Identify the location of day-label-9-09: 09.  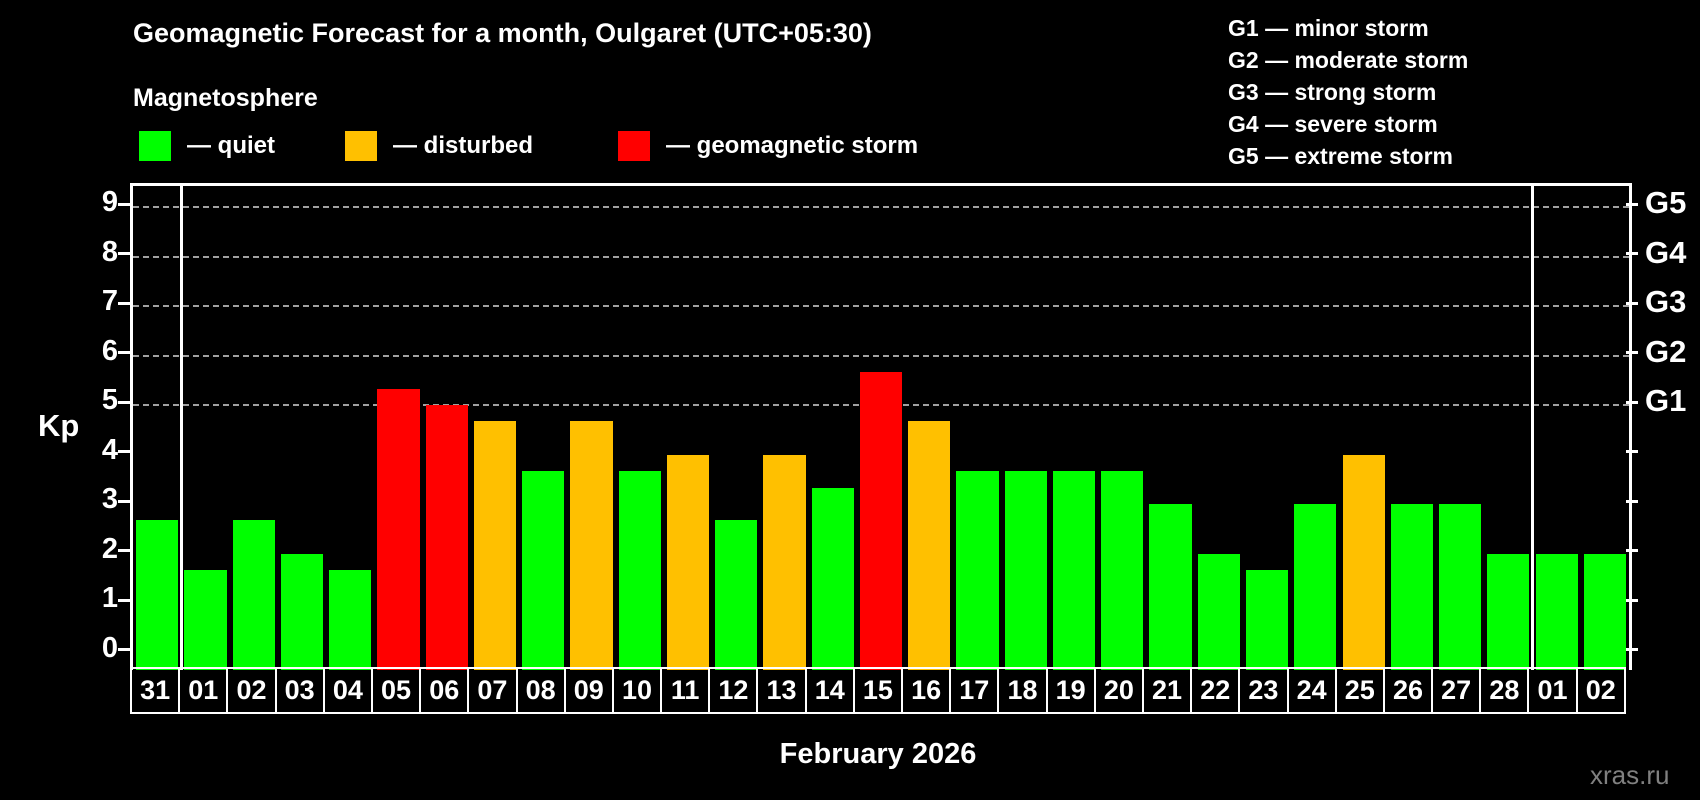
(590, 690).